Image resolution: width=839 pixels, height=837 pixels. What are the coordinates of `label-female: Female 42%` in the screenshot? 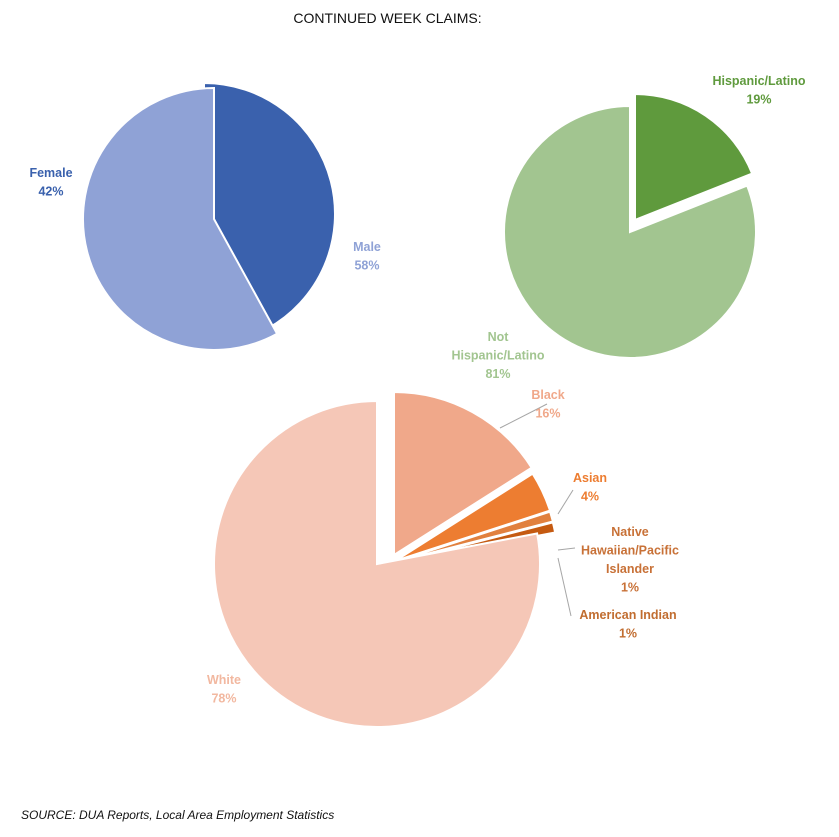 It's located at (50, 182).